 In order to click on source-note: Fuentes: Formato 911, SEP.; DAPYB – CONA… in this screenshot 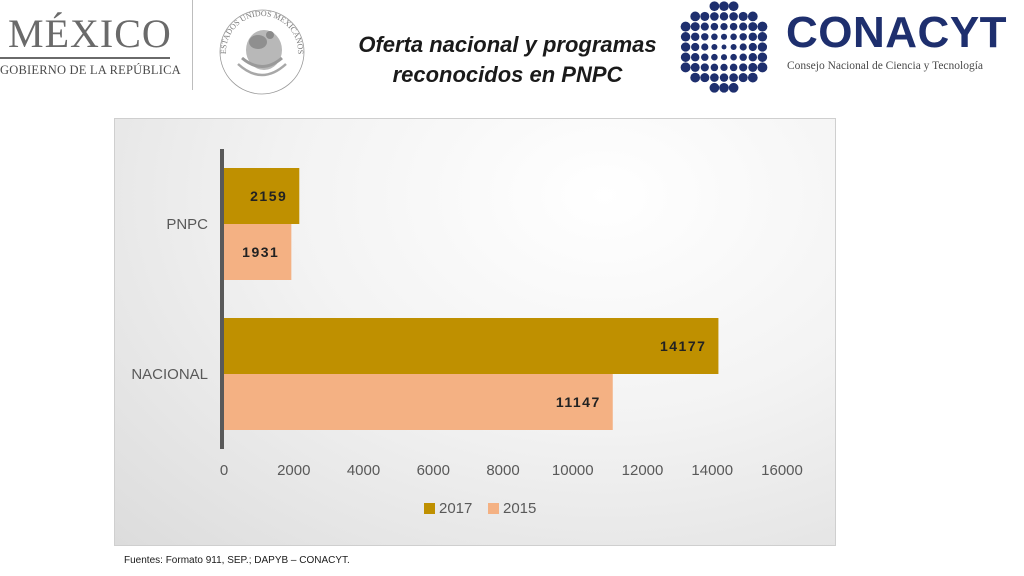, I will do `click(237, 560)`.